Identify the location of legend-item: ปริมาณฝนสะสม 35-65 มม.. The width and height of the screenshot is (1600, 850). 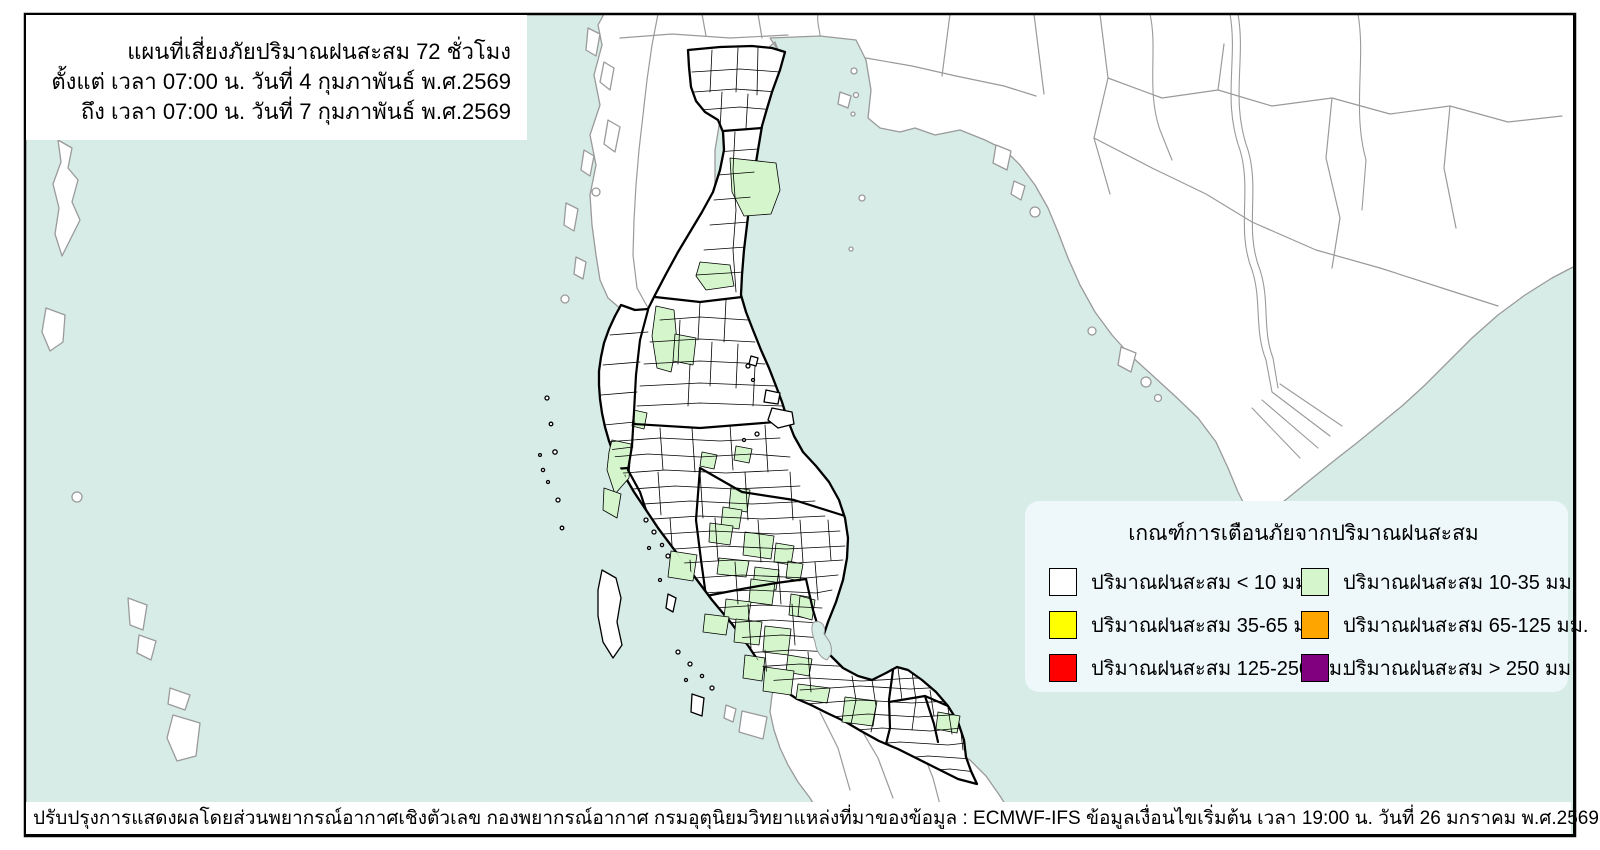
(1187, 624).